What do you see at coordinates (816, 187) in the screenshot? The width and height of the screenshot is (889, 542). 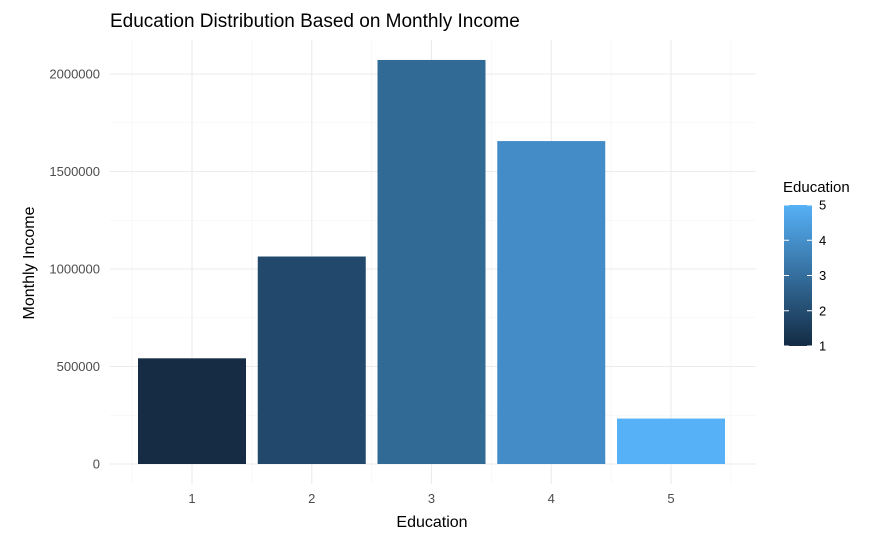 I see `legend-title: Education` at bounding box center [816, 187].